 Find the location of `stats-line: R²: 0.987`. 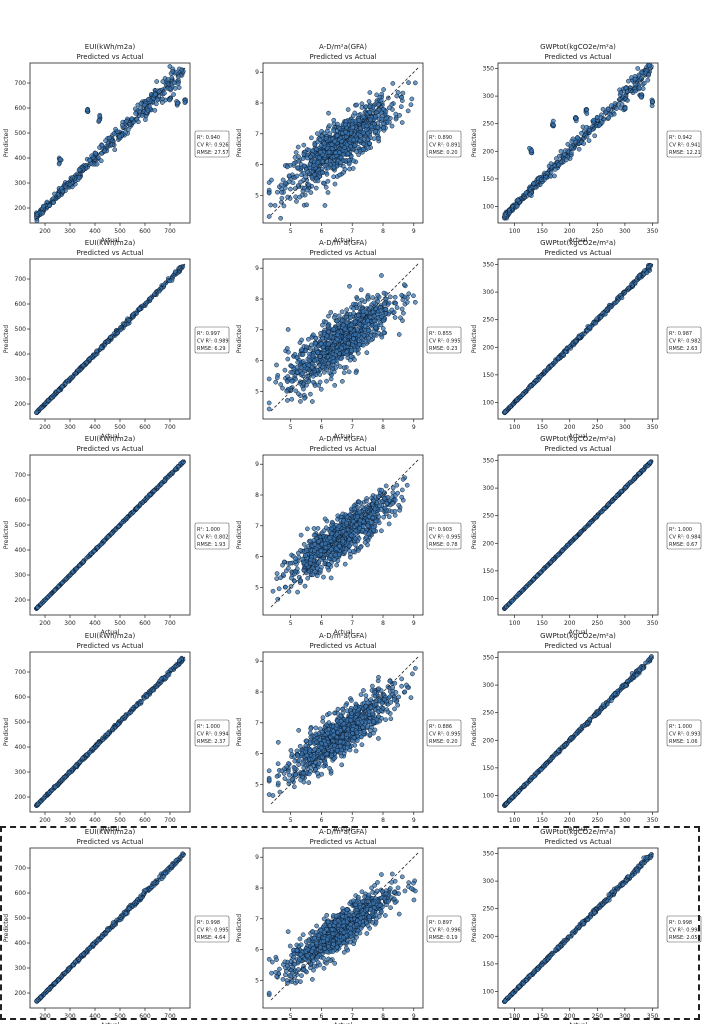

stats-line: R²: 0.987 is located at coordinates (680, 334).